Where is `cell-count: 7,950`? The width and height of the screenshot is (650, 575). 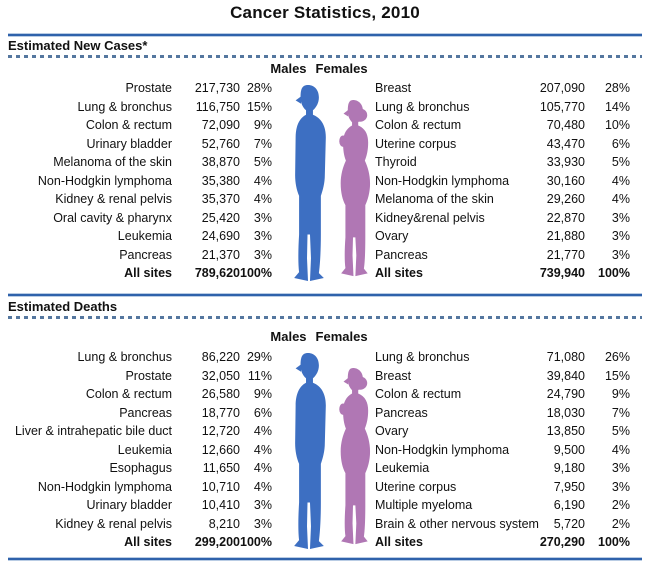
cell-count: 7,950 is located at coordinates (569, 486).